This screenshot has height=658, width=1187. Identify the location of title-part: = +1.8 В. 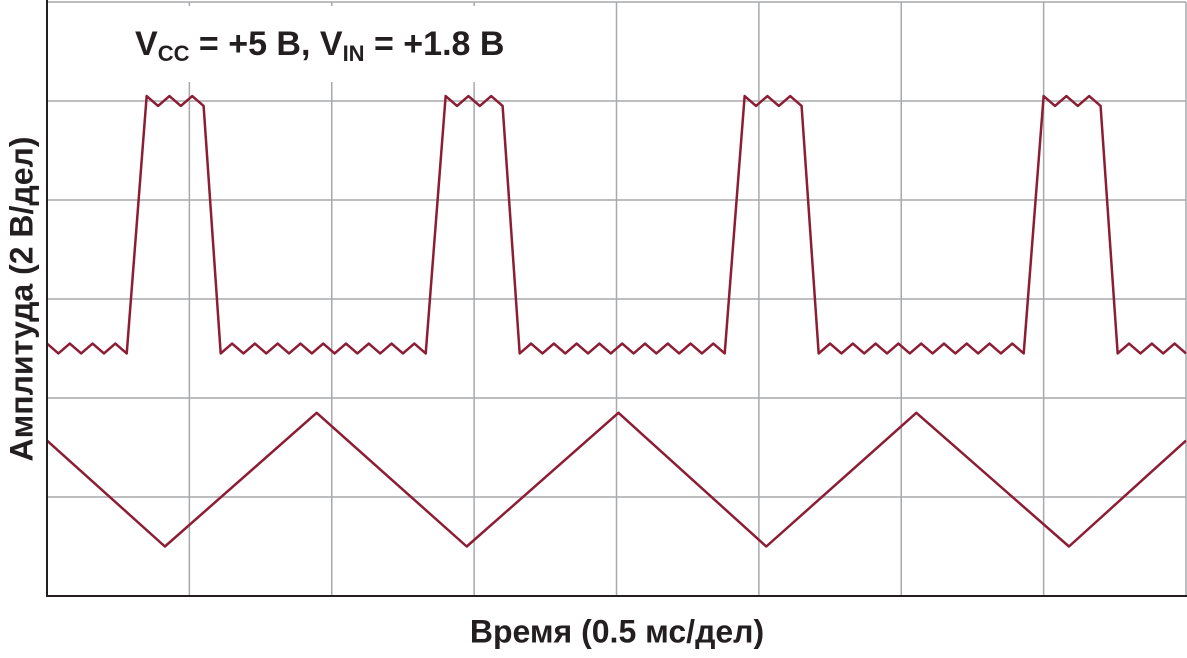
(435, 44).